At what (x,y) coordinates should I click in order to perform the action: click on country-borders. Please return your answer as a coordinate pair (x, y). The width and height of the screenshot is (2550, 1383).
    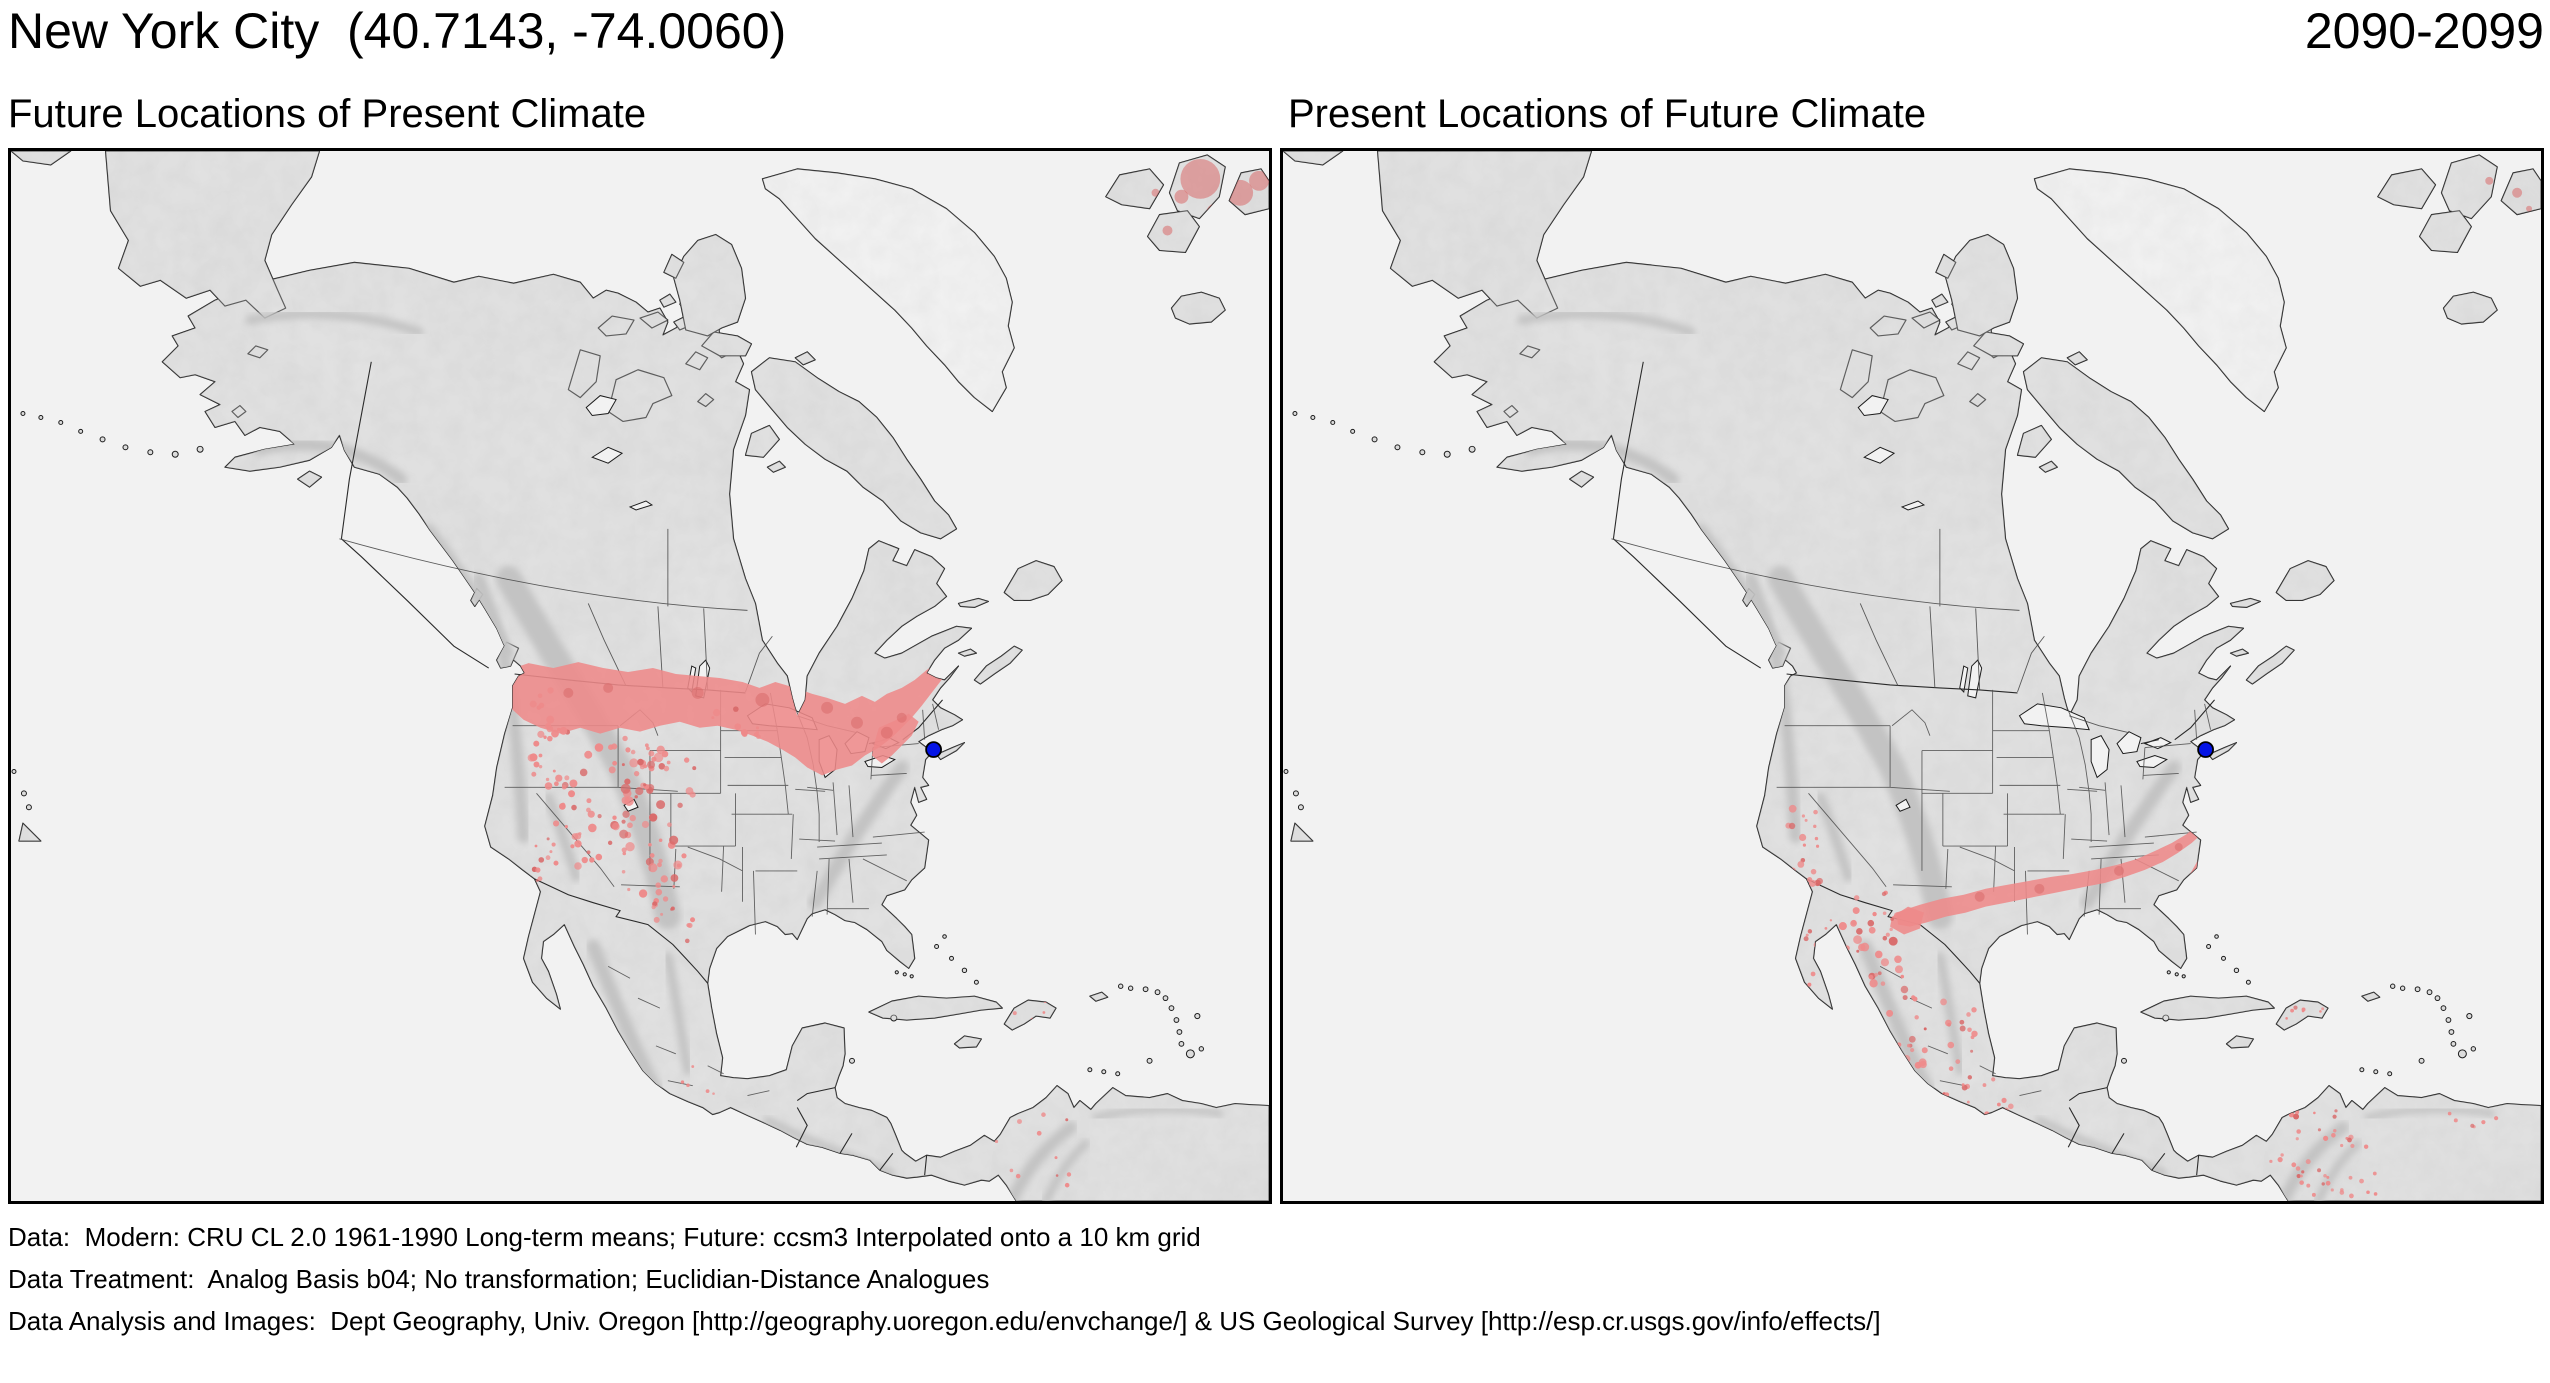
    Looking at the image, I should click on (1913, 768).